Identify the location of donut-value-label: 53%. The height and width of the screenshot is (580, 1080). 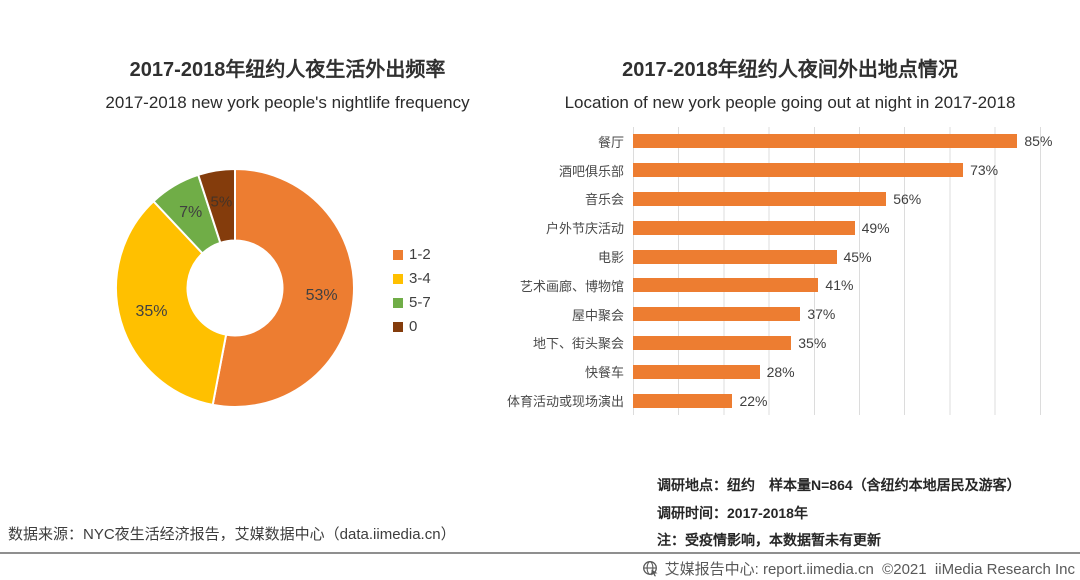
(321, 296).